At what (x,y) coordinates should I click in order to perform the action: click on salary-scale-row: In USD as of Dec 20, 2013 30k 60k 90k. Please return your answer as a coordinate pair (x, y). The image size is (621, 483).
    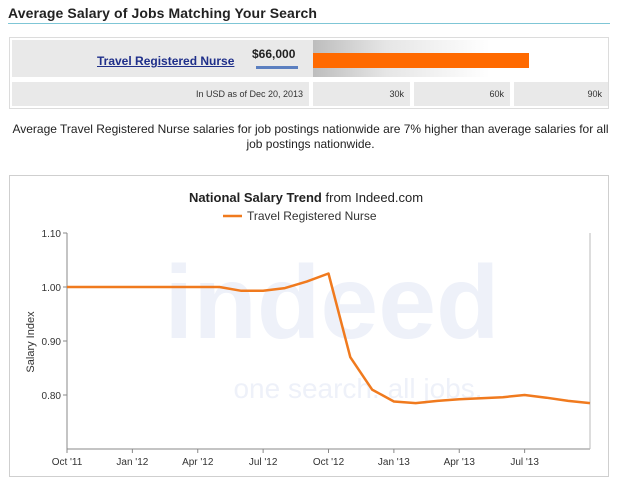
    Looking at the image, I should click on (310, 94).